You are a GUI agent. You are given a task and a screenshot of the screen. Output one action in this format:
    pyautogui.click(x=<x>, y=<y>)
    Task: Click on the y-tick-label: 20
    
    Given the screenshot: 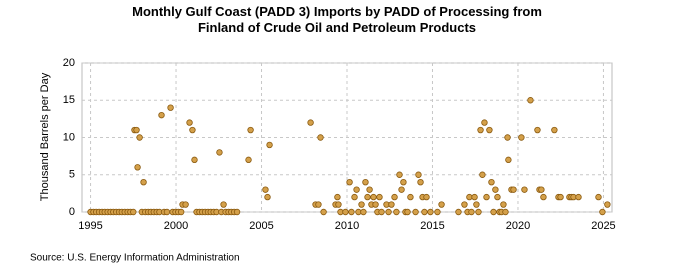 What is the action you would take?
    pyautogui.click(x=69, y=63)
    